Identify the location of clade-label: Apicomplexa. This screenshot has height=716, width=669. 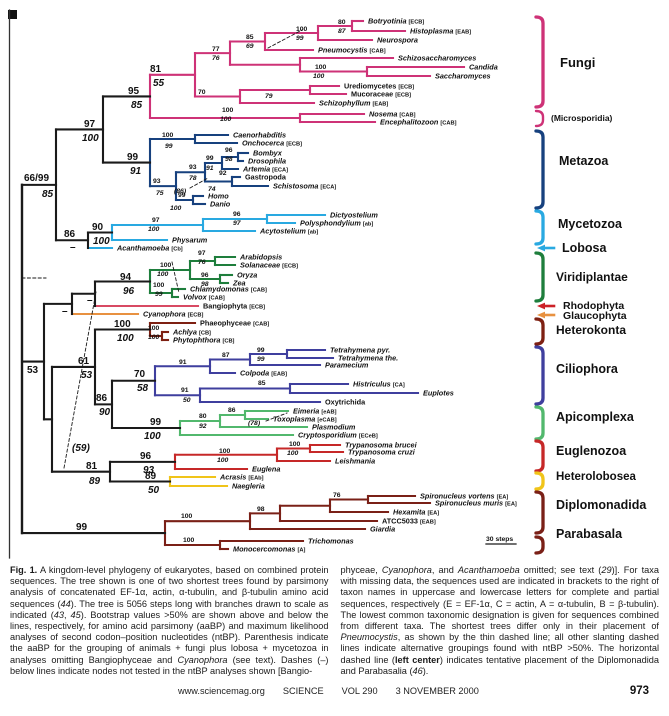
(595, 417).